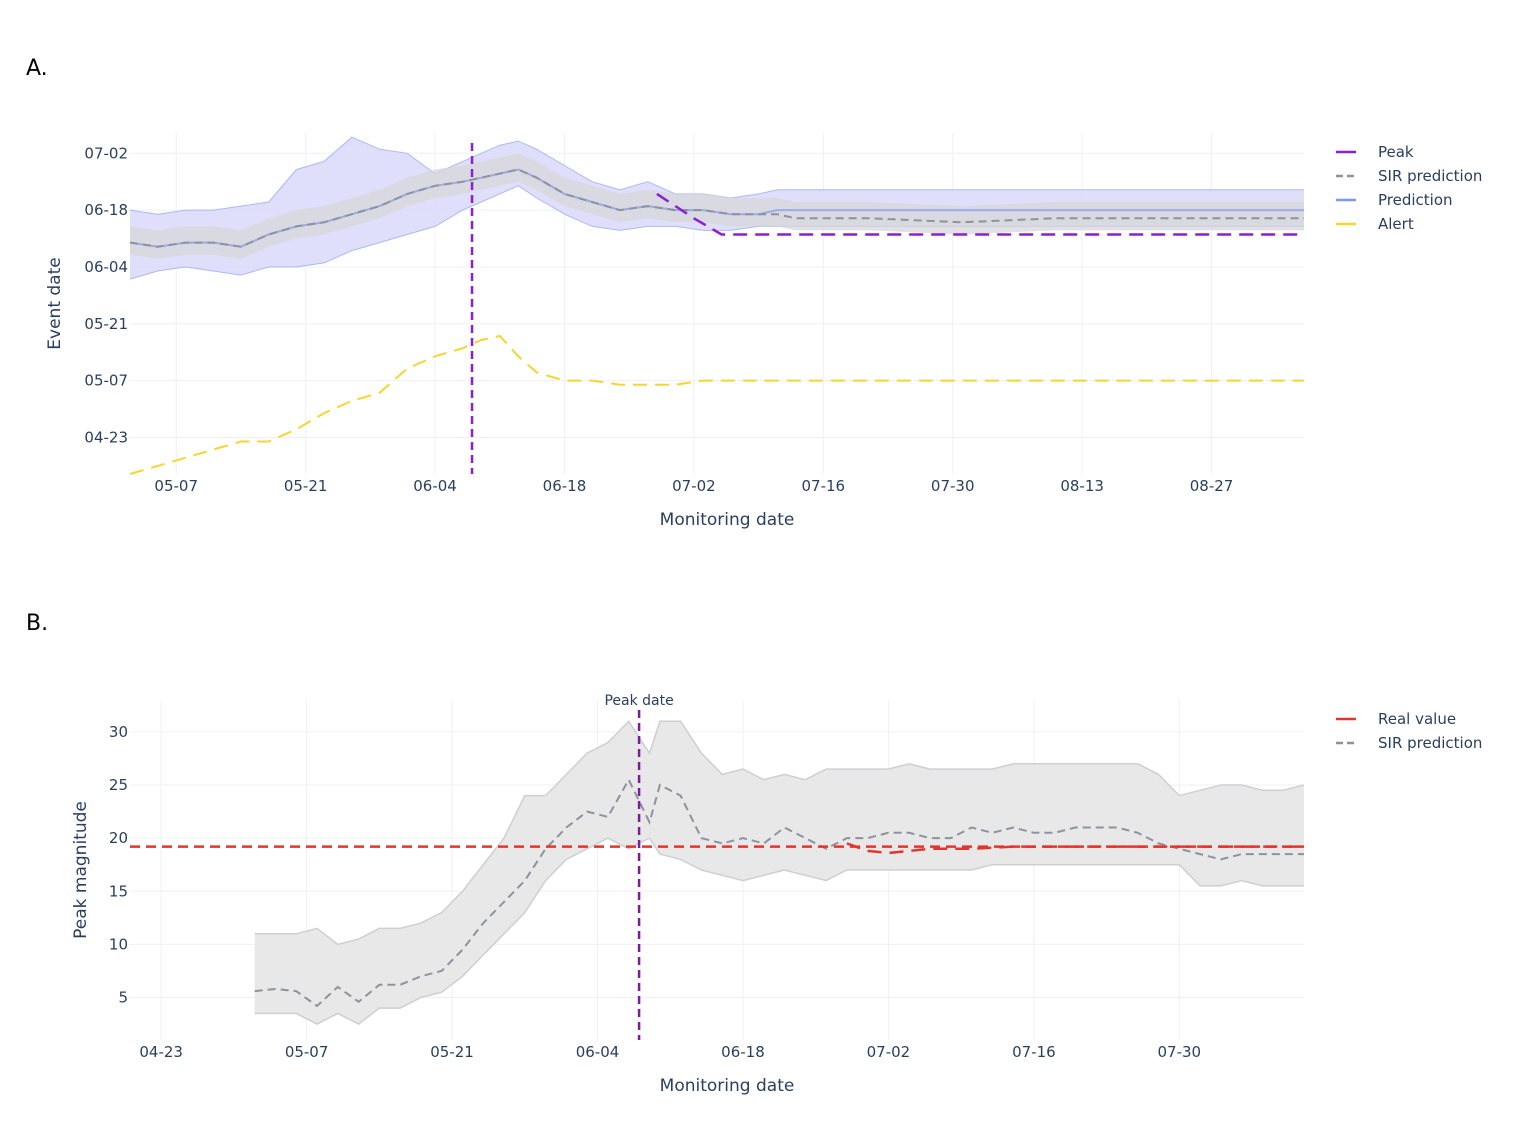  I want to click on y-tick-label: 06-04, so click(106, 267).